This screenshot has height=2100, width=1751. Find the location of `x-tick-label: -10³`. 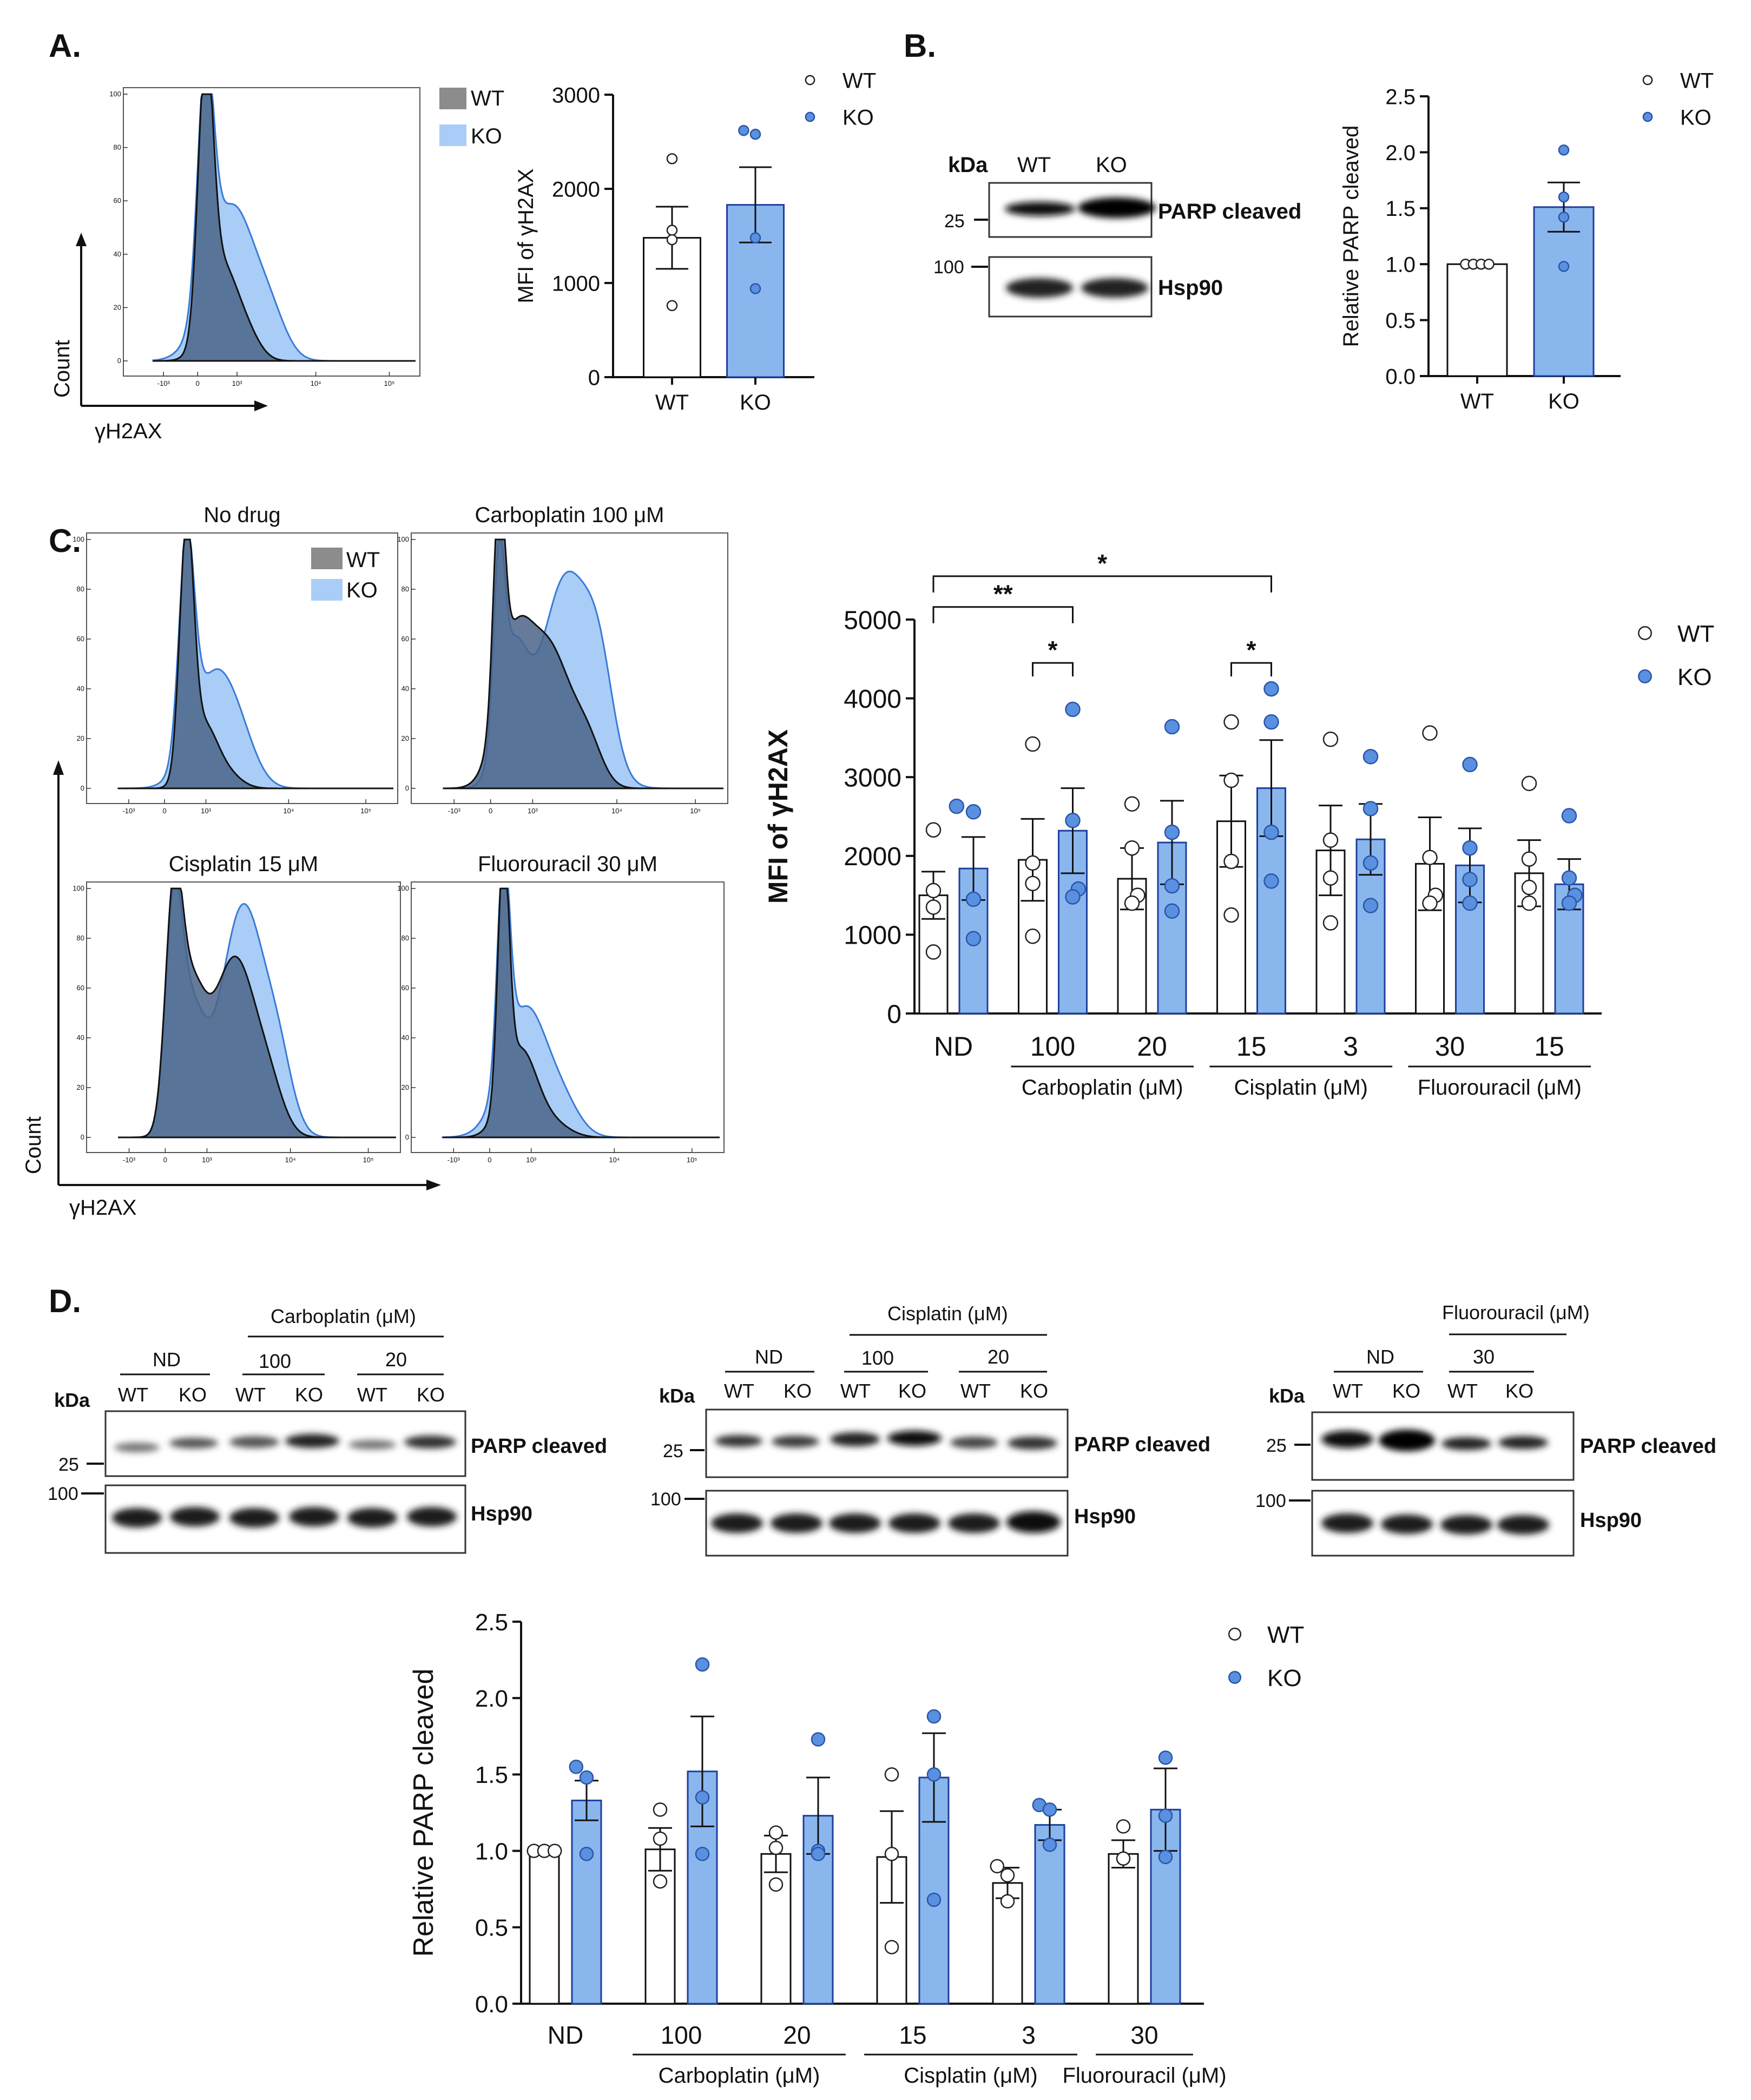

x-tick-label: -10³ is located at coordinates (164, 383).